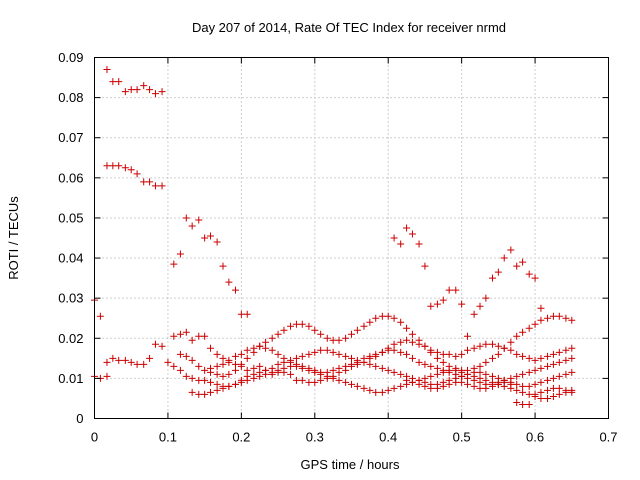  I want to click on x-tick-label: 0, so click(94, 437).